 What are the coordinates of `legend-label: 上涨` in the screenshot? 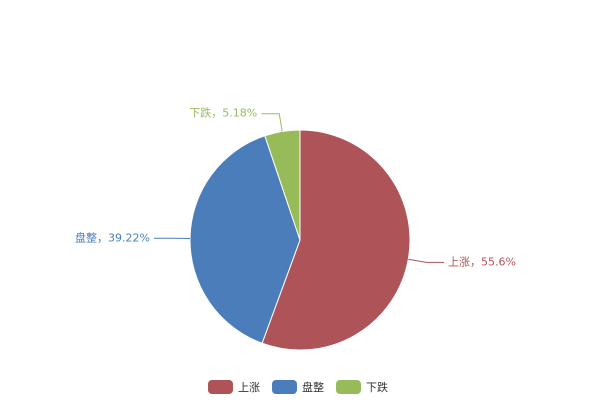 It's located at (249, 387).